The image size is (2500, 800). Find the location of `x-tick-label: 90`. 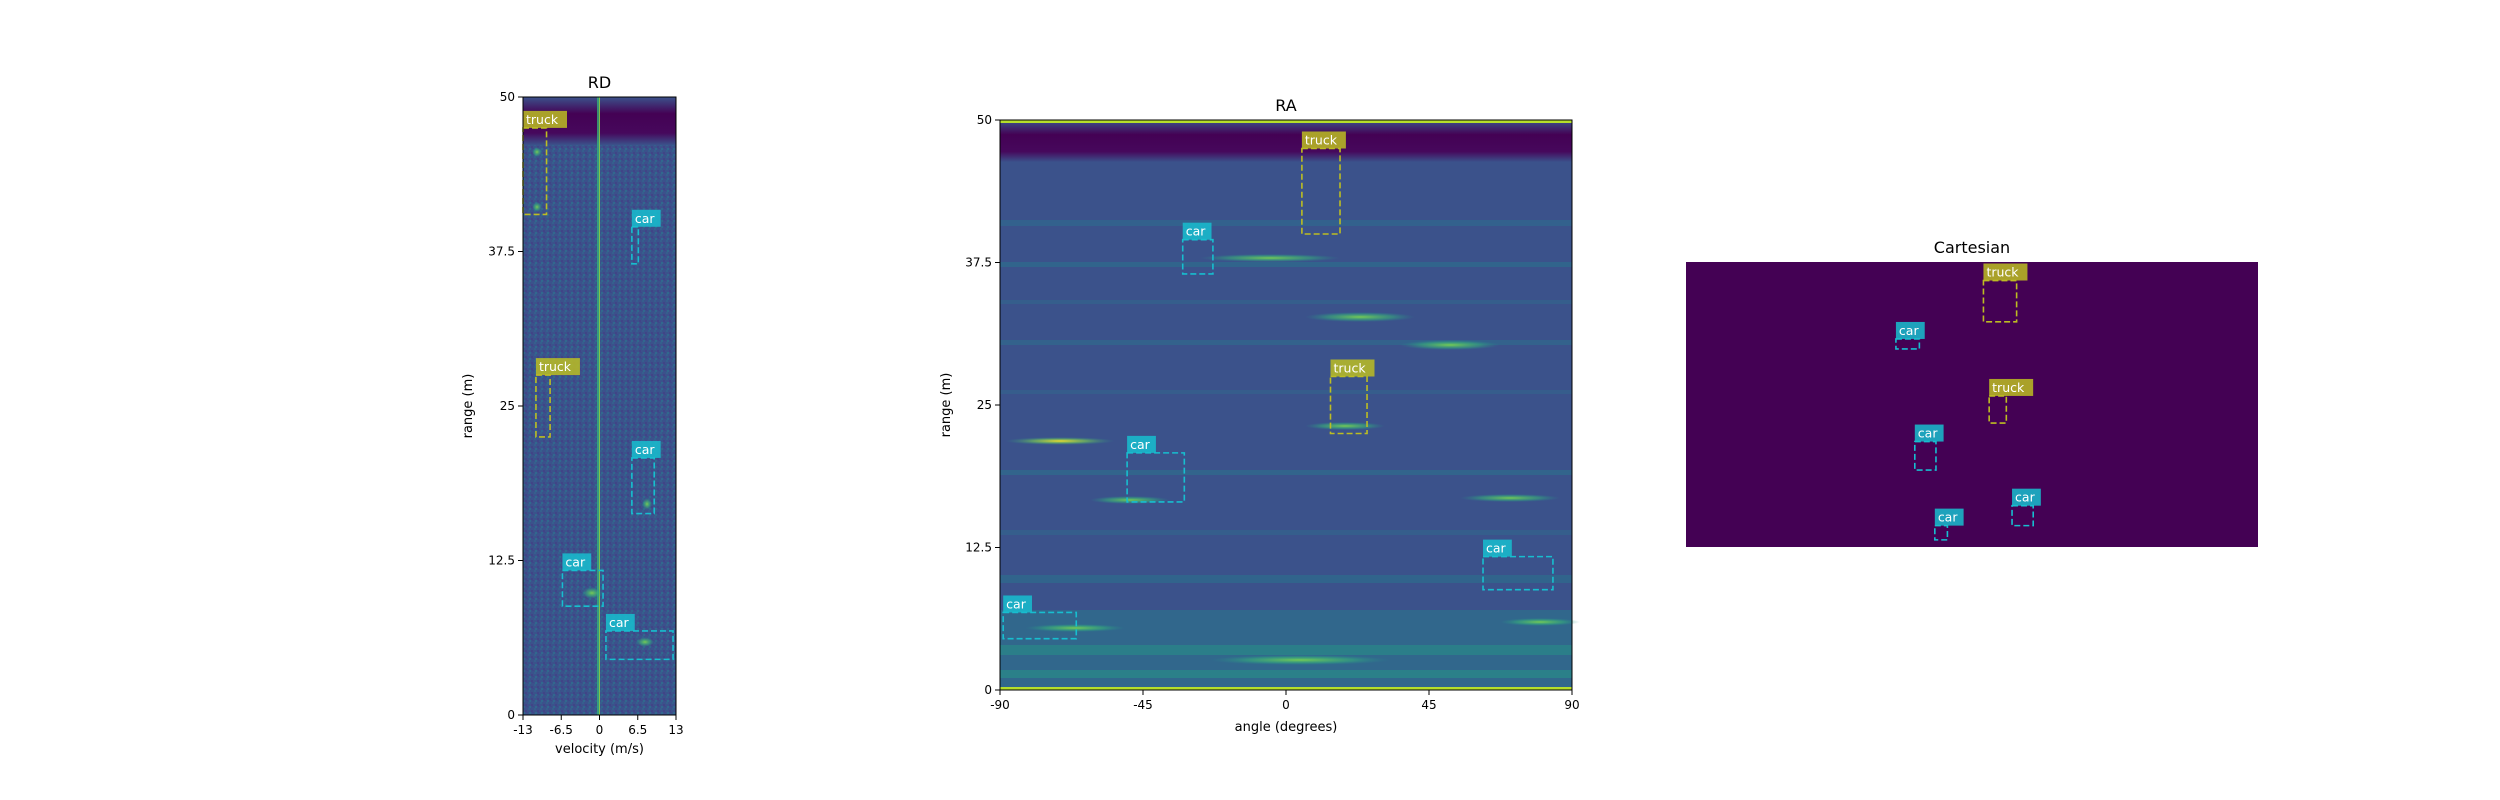

x-tick-label: 90 is located at coordinates (1571, 705).